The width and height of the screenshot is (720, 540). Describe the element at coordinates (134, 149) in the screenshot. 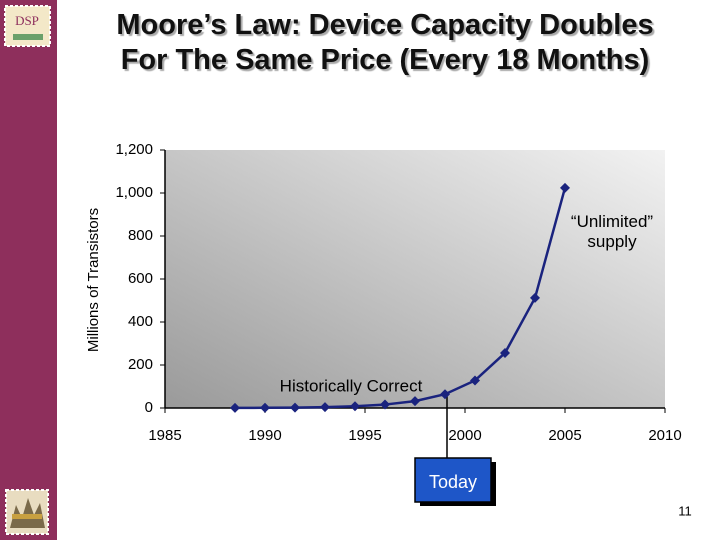

I see `y-tick-label: 1,200` at that location.